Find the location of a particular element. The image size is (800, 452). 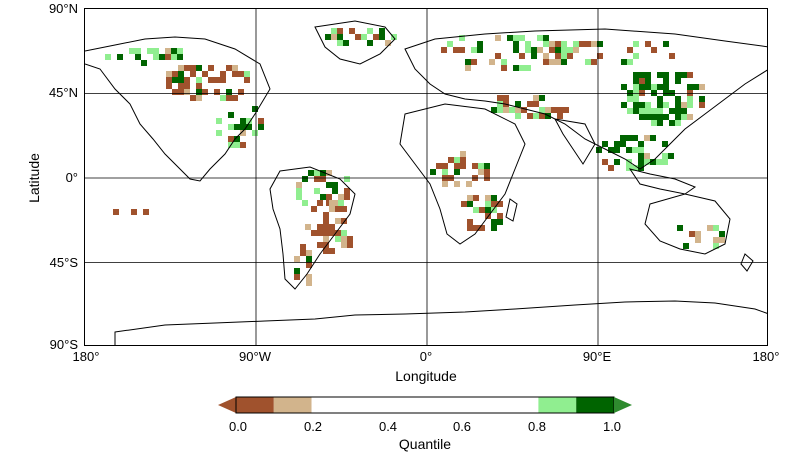

coastline-antarctica is located at coordinates (440, 322).